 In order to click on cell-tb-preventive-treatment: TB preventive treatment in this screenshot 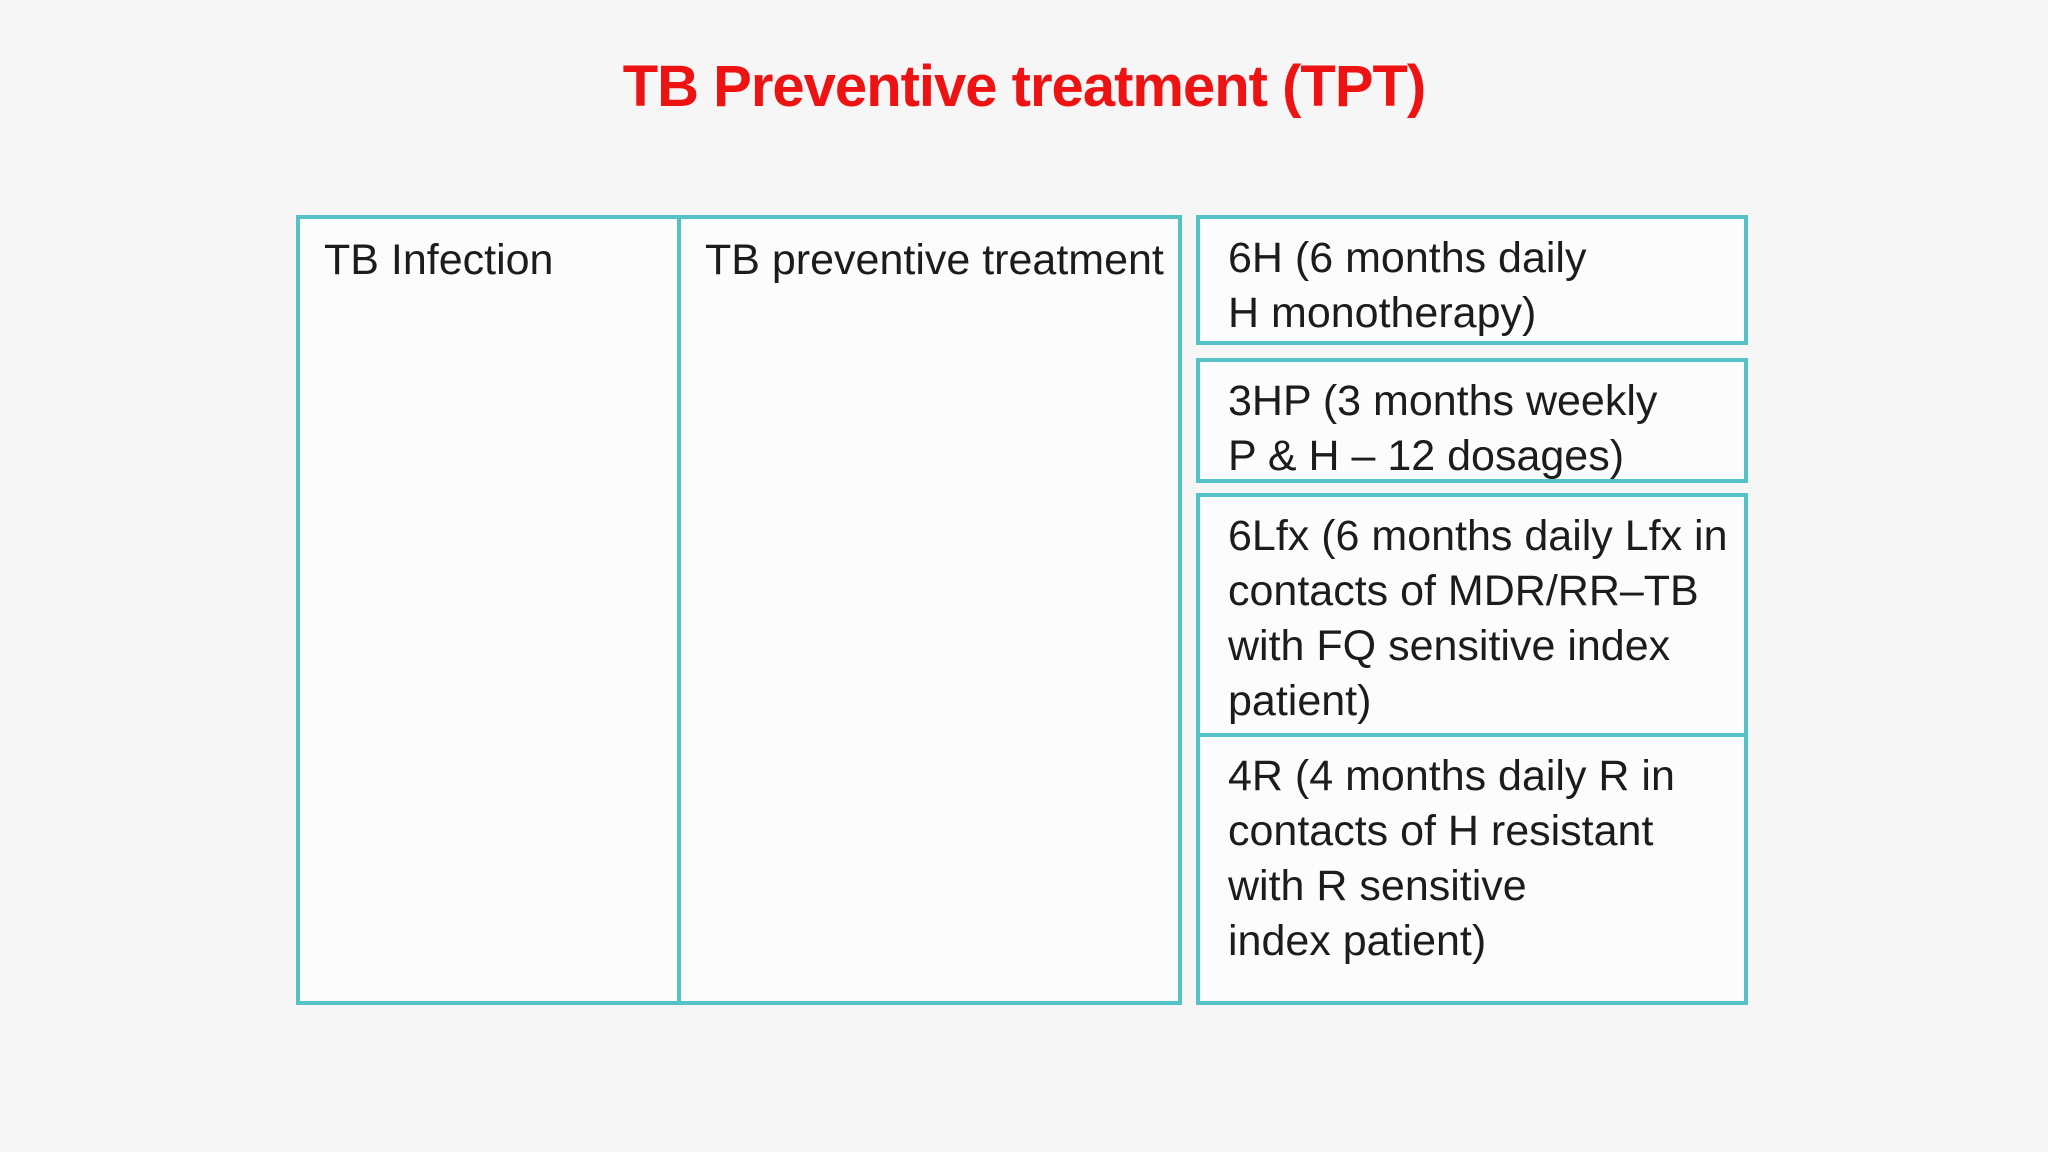, I will do `click(934, 260)`.